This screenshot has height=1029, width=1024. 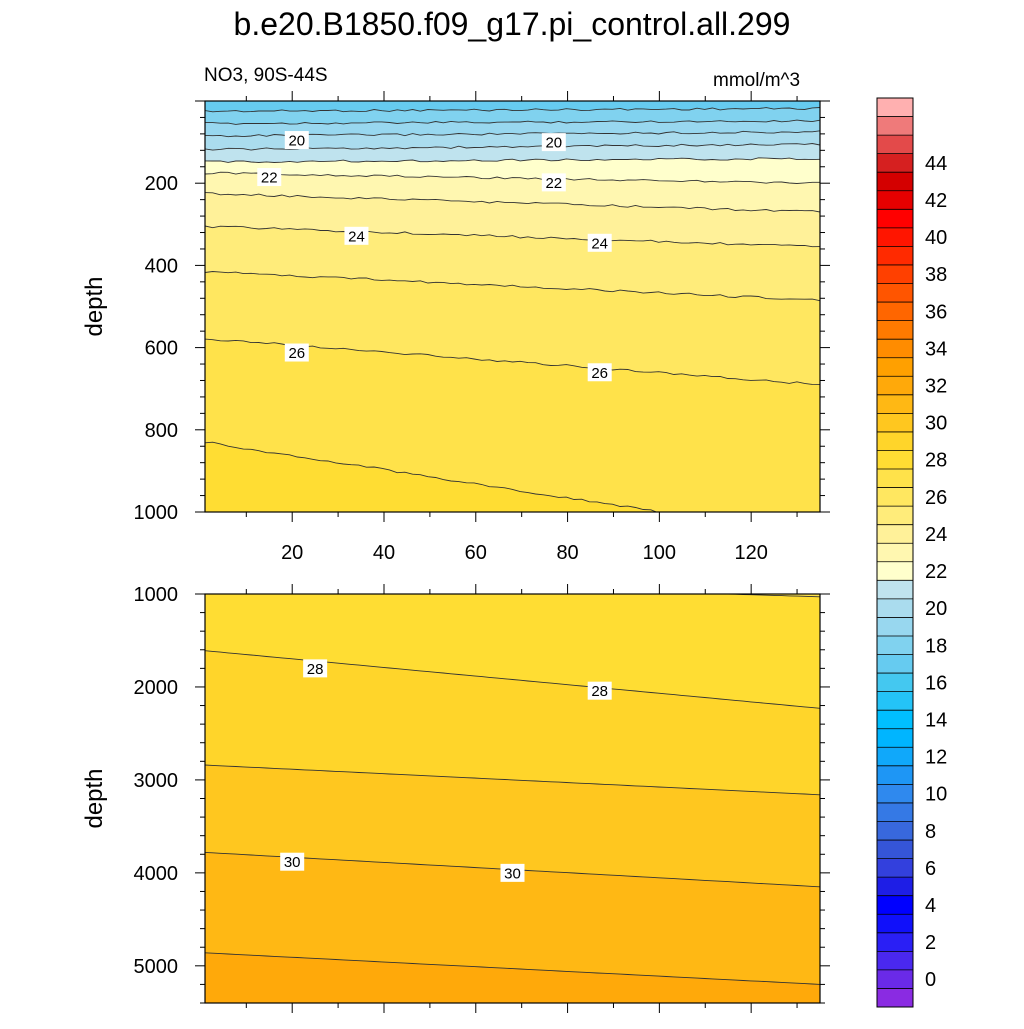 What do you see at coordinates (936, 201) in the screenshot?
I see `colorbar-label: 42` at bounding box center [936, 201].